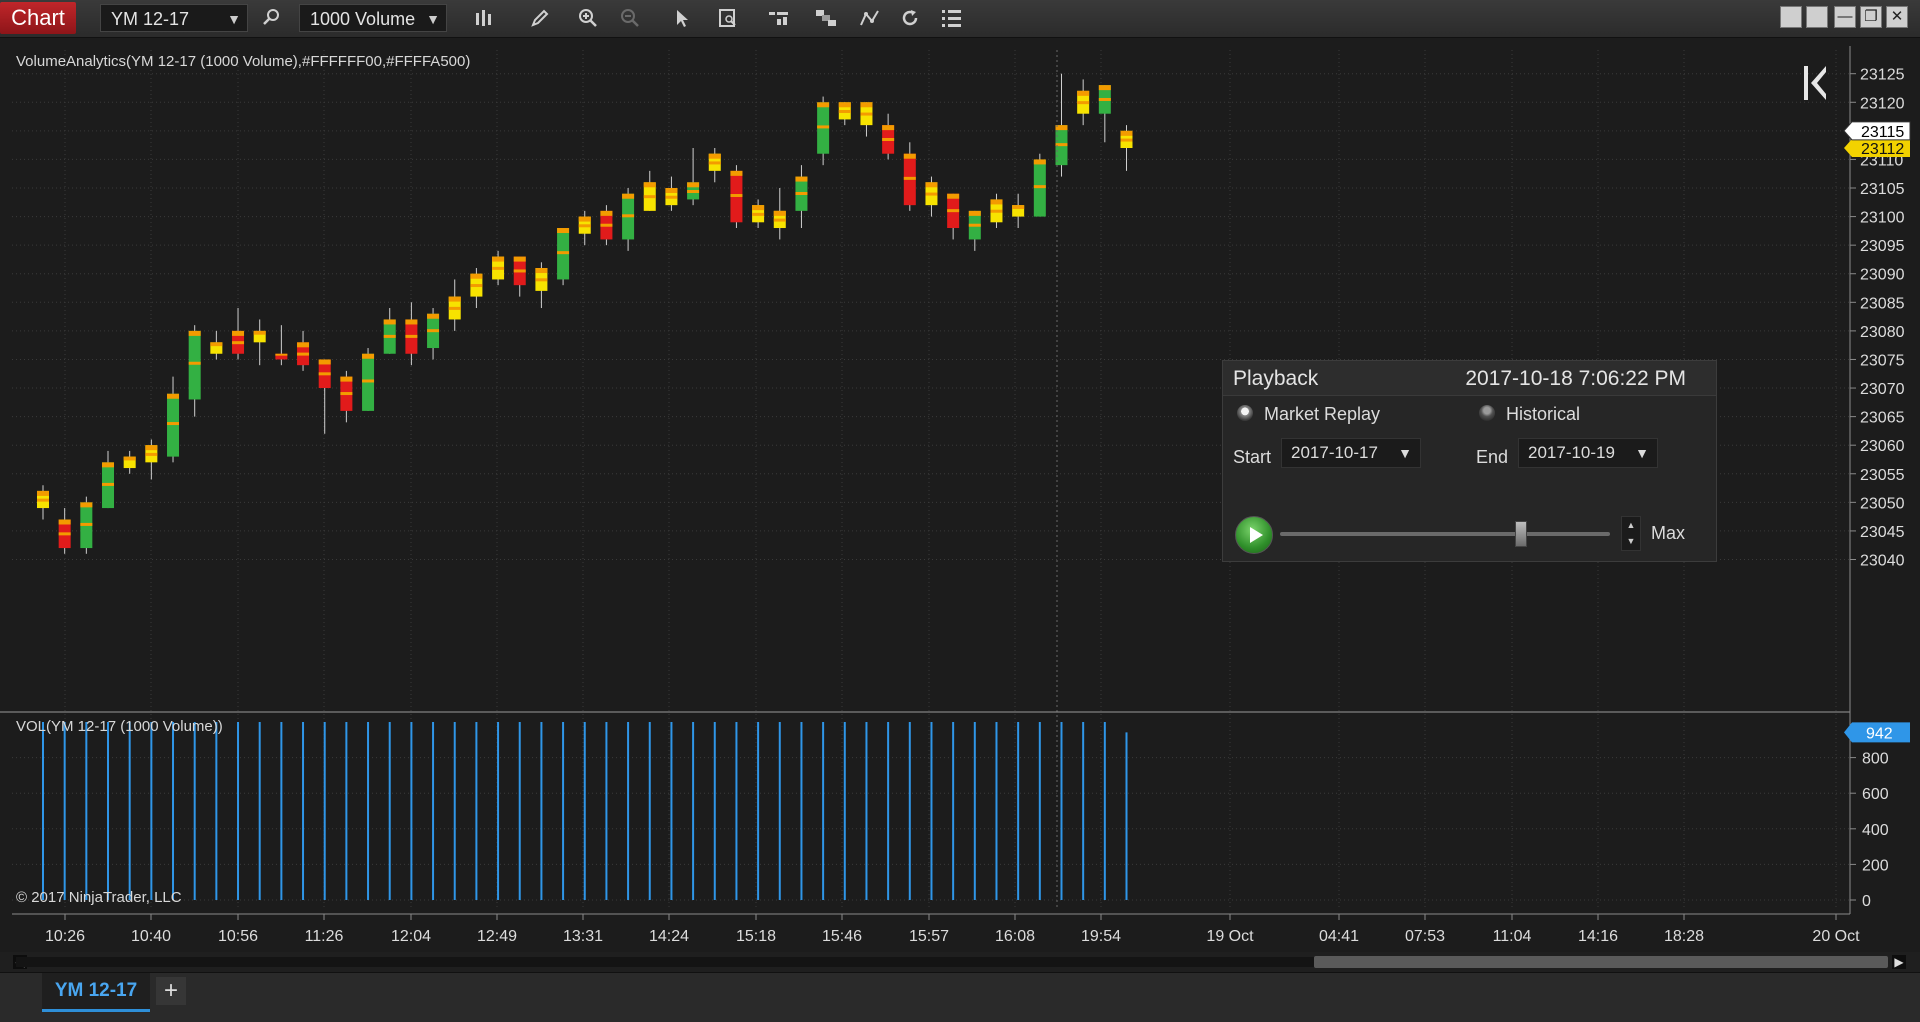 The height and width of the screenshot is (1022, 1920). I want to click on tab-ym-12-17: YM 12-17, so click(96, 992).